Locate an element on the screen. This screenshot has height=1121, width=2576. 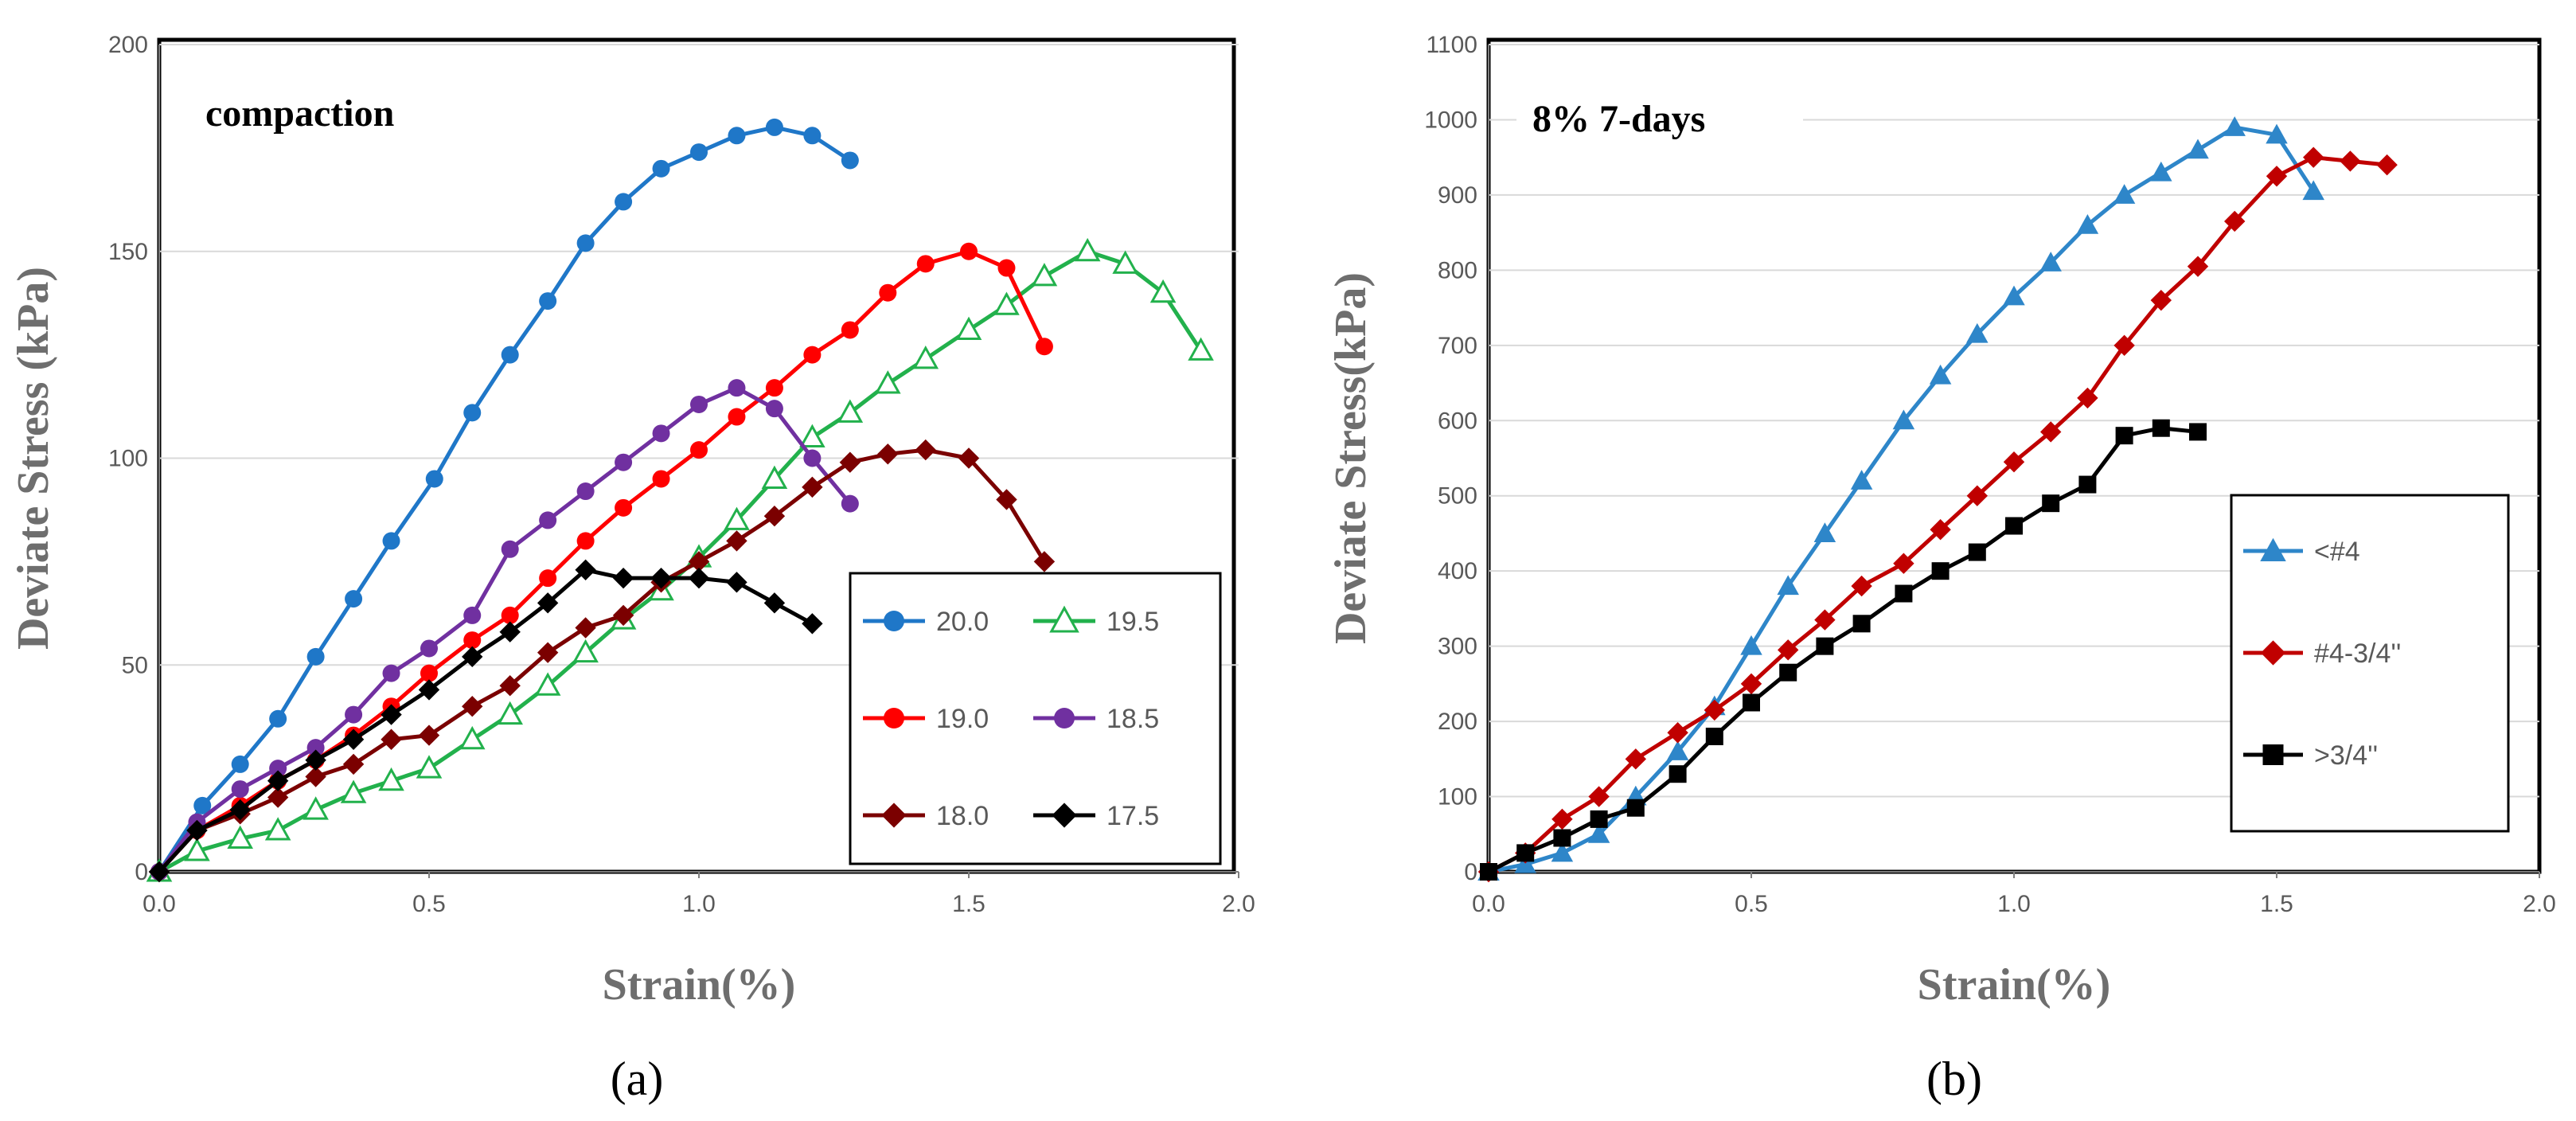
caption: (a) is located at coordinates (637, 1079).